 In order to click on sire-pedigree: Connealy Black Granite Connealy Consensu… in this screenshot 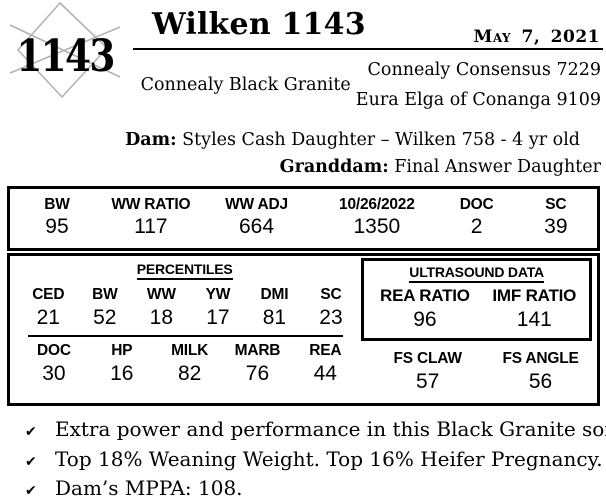, I will do `click(300, 85)`.